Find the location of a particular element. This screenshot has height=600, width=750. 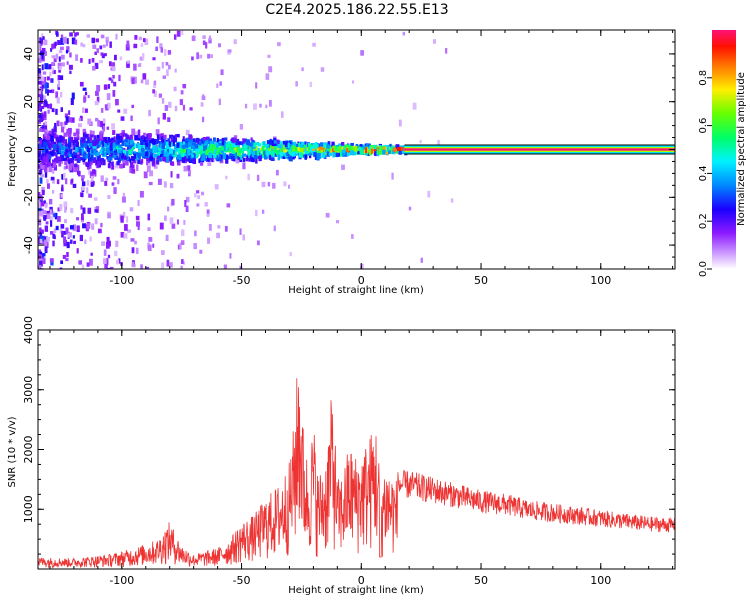

x-tick-label: -50 is located at coordinates (242, 280).